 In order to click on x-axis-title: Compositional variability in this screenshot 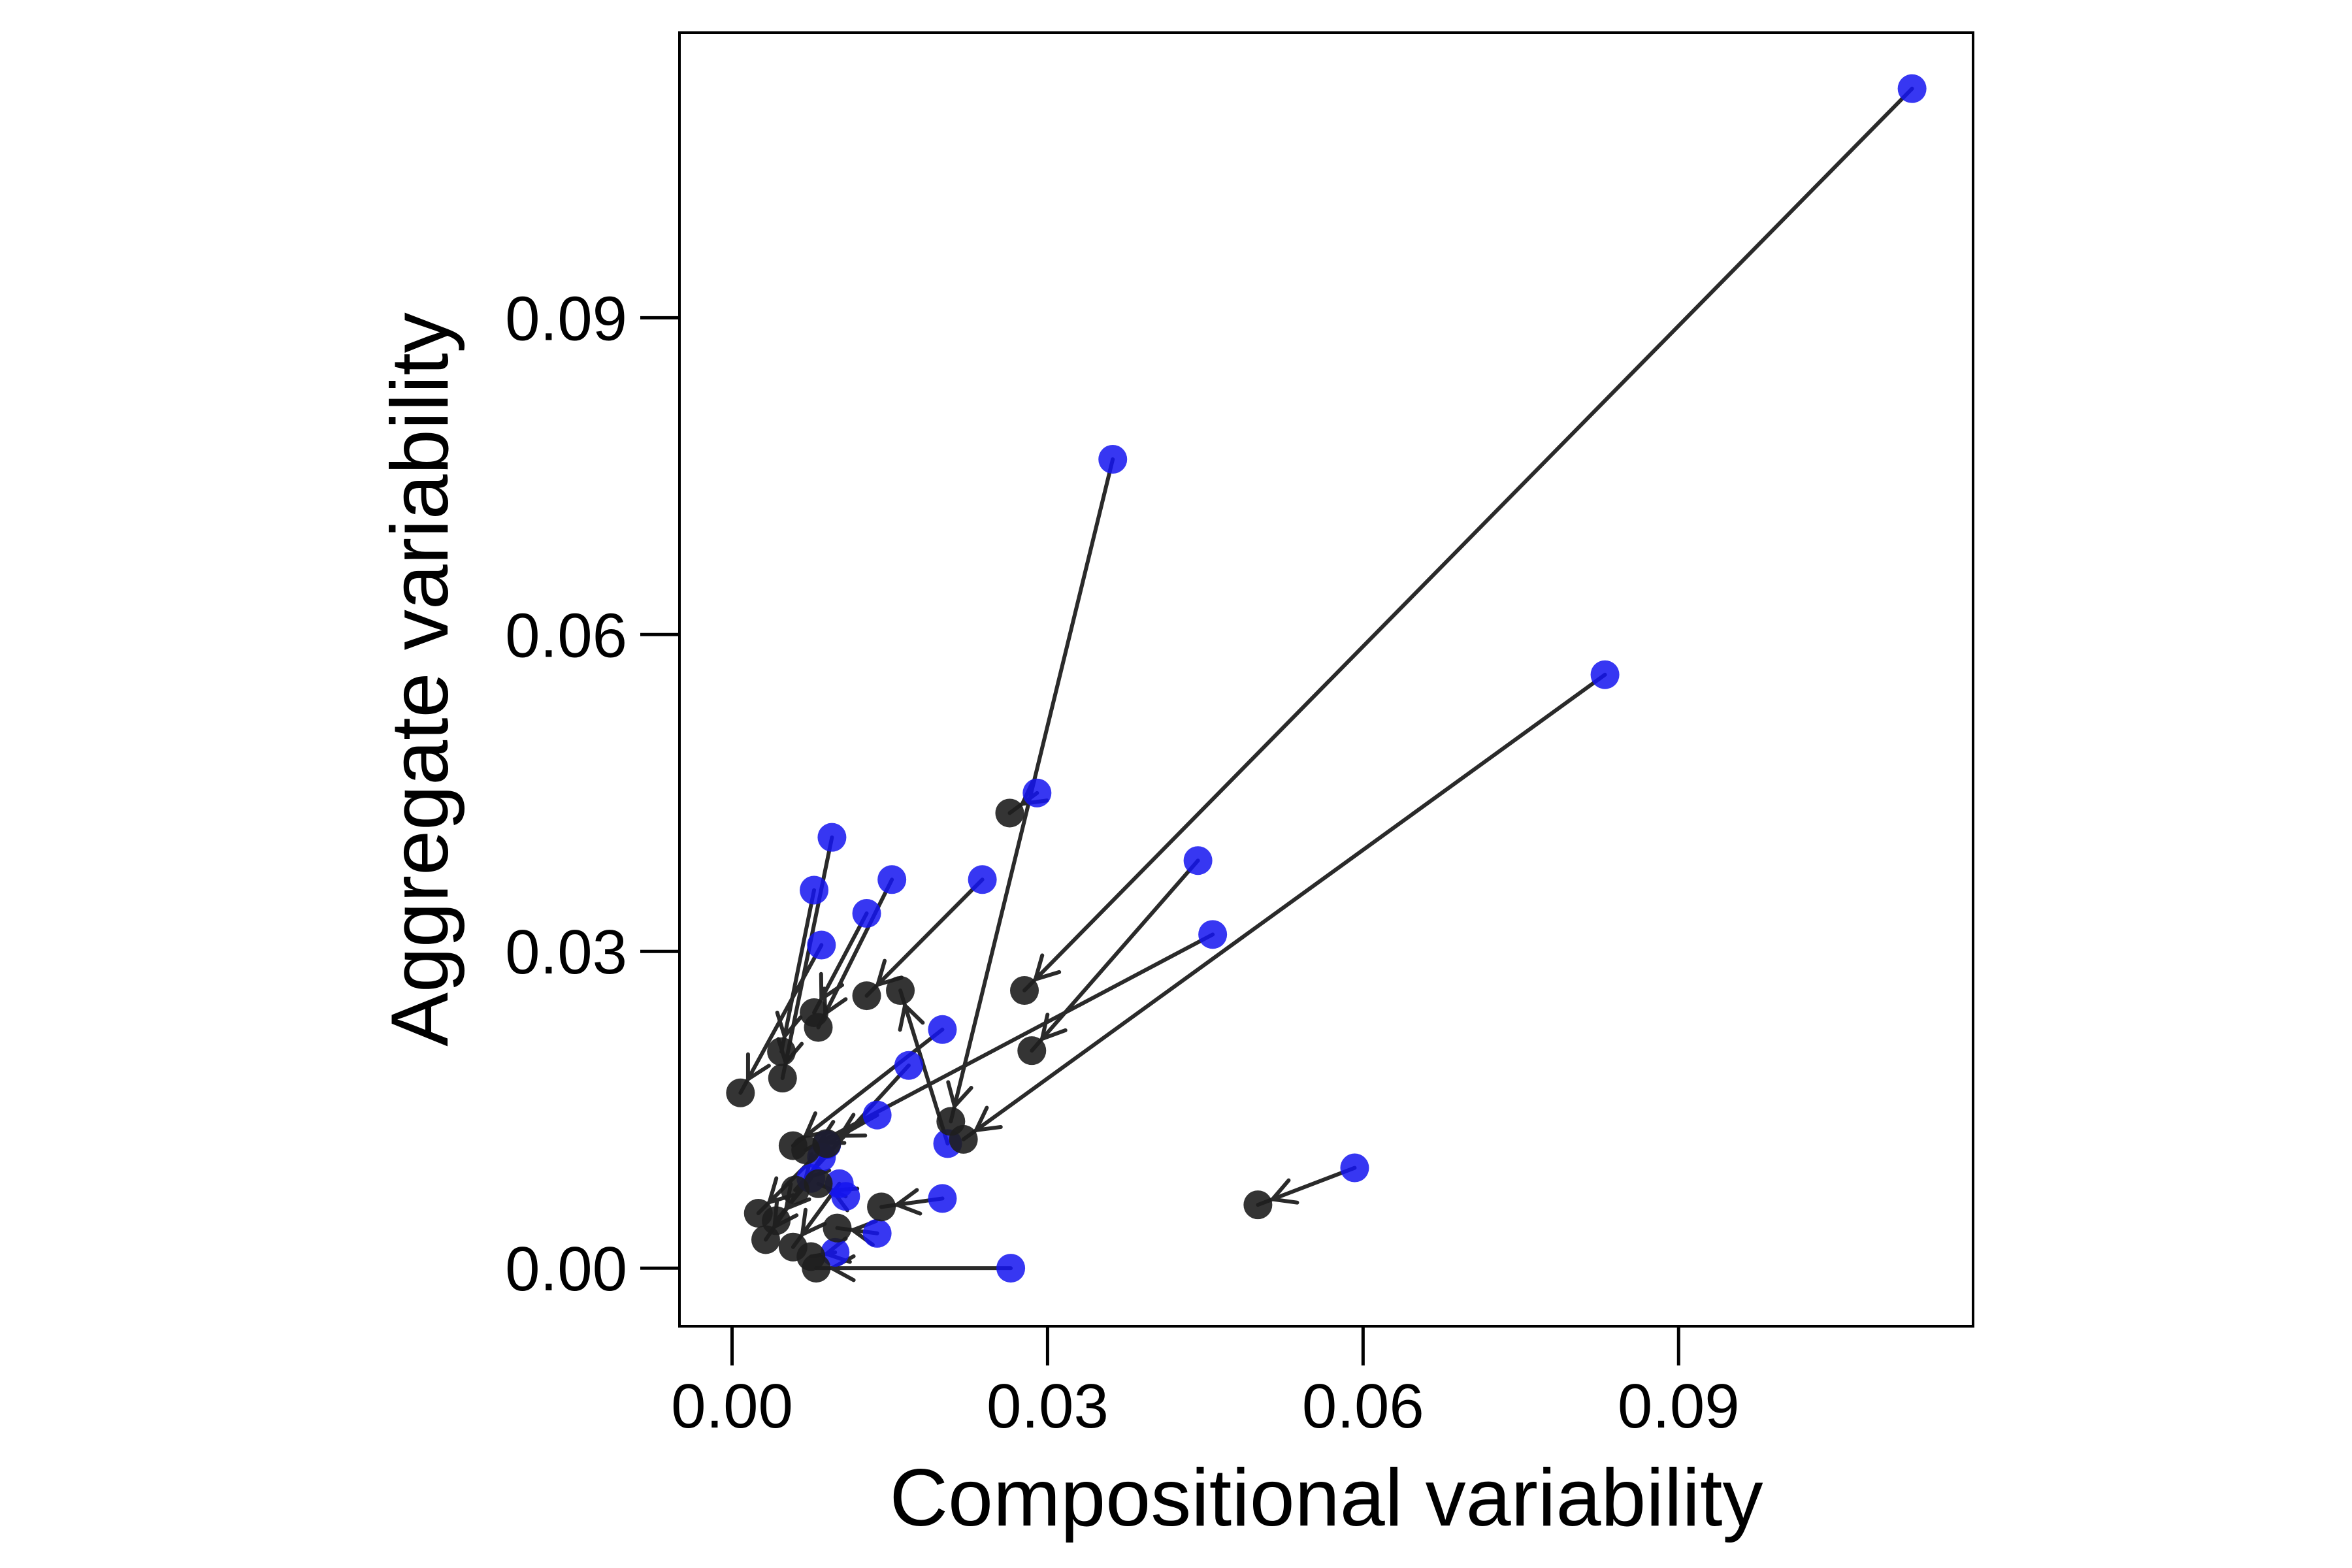, I will do `click(1326, 1498)`.